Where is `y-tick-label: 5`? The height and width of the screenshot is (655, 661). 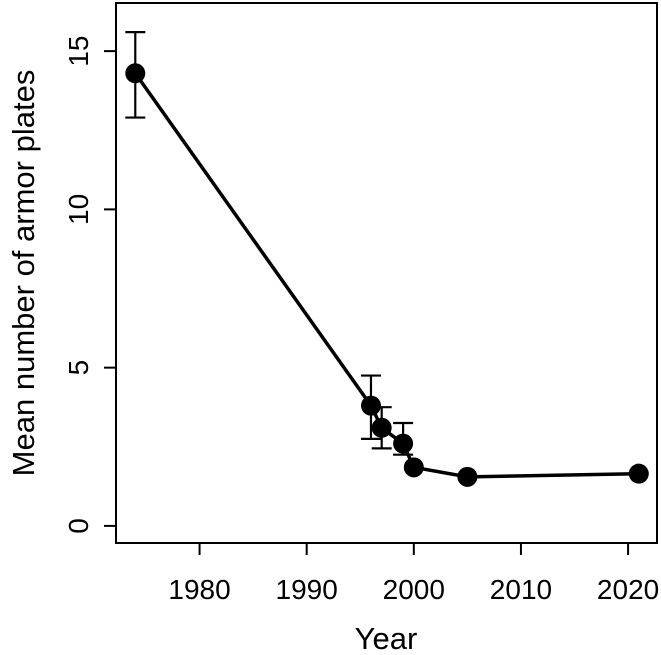 y-tick-label: 5 is located at coordinates (78, 368).